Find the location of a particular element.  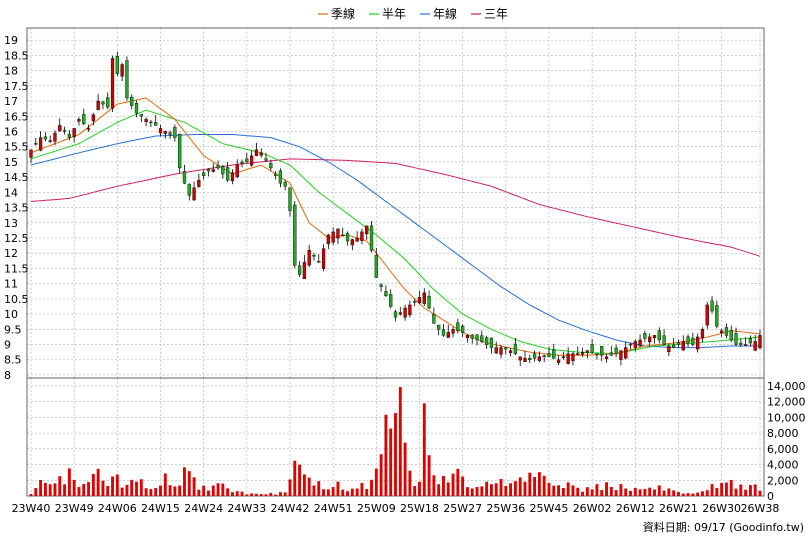

price-tick-label: 9 is located at coordinates (7, 345).